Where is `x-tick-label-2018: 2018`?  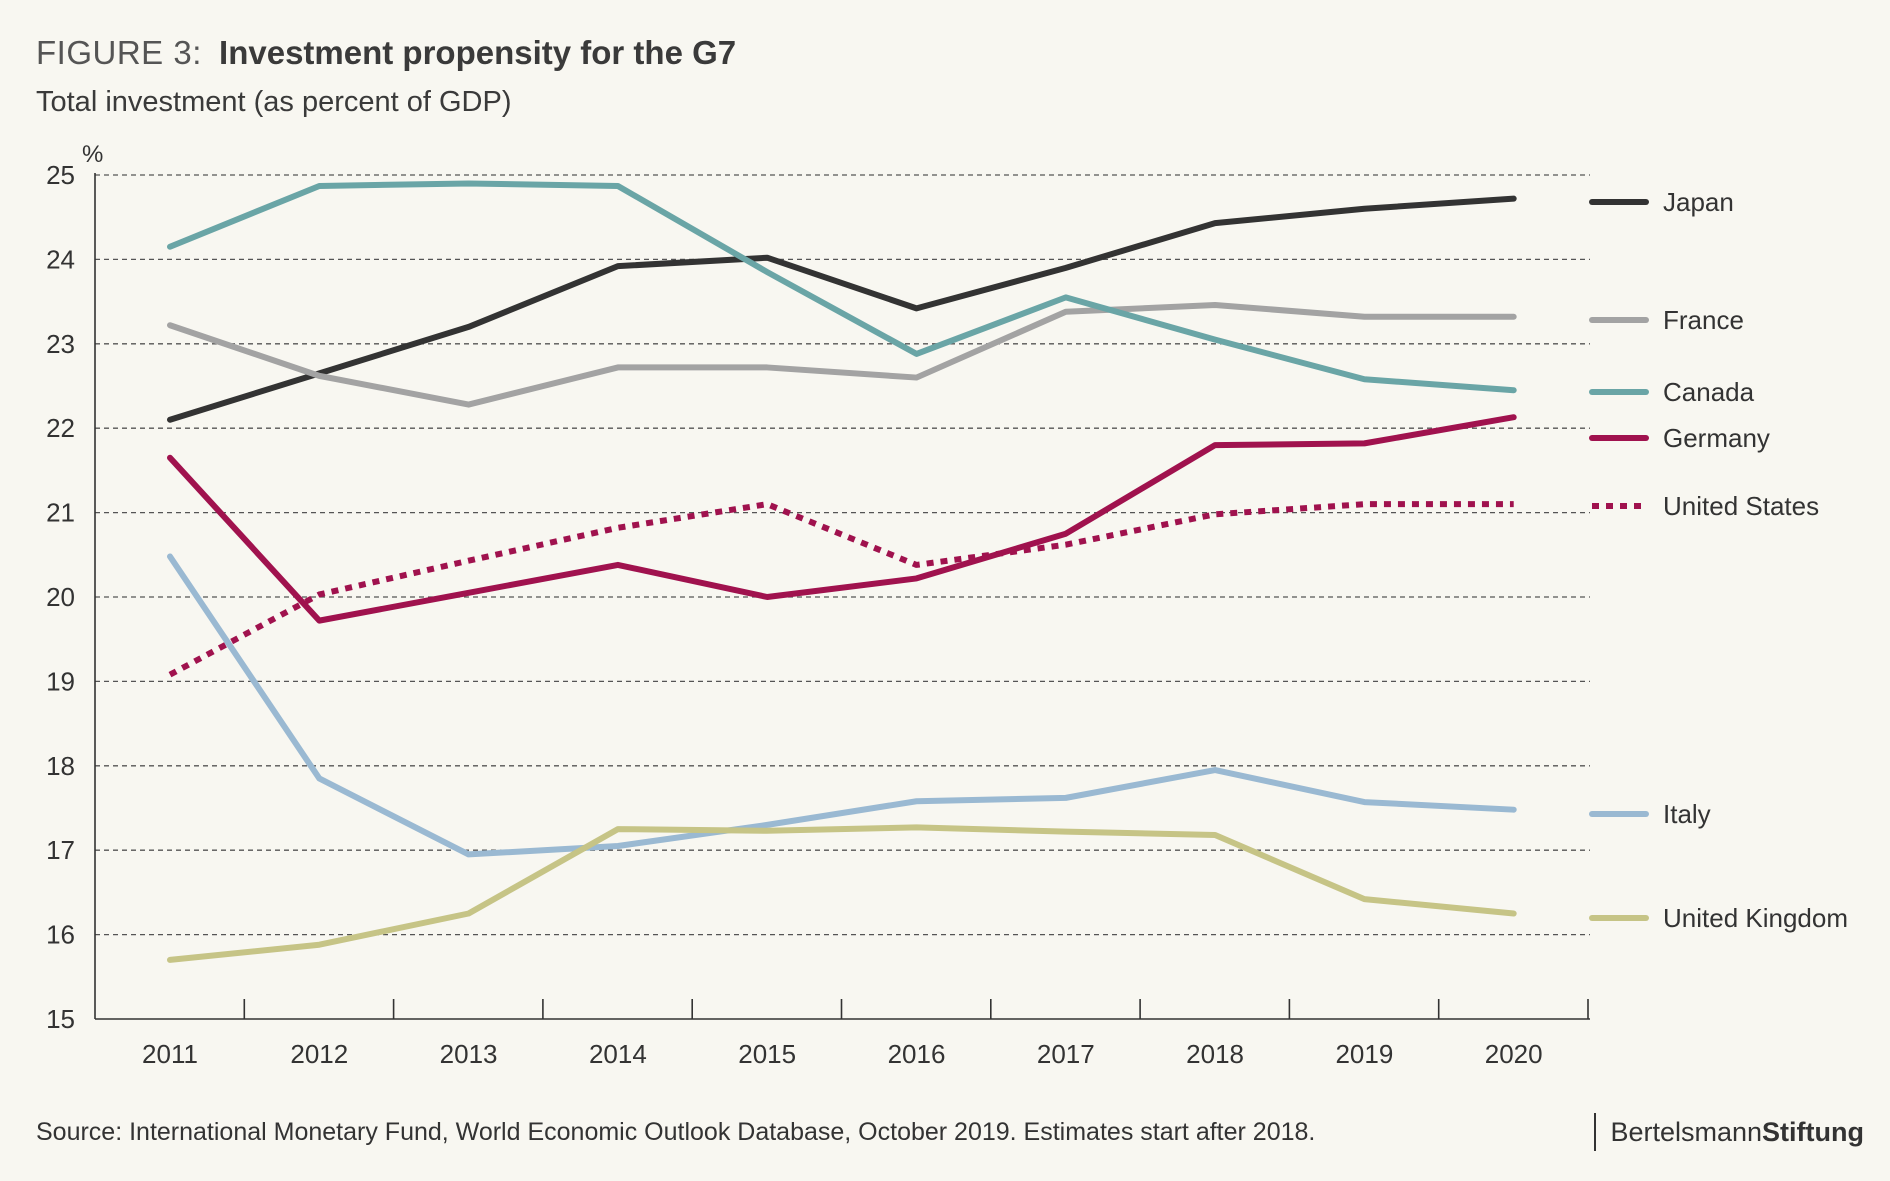 x-tick-label-2018: 2018 is located at coordinates (1215, 1054).